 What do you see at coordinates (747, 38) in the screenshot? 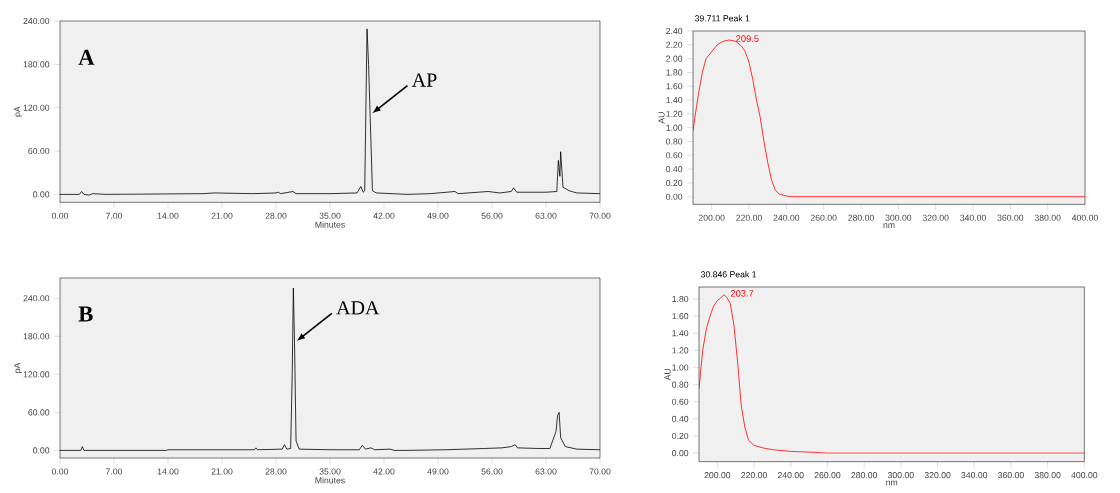
I see `annotation: 209.5` at bounding box center [747, 38].